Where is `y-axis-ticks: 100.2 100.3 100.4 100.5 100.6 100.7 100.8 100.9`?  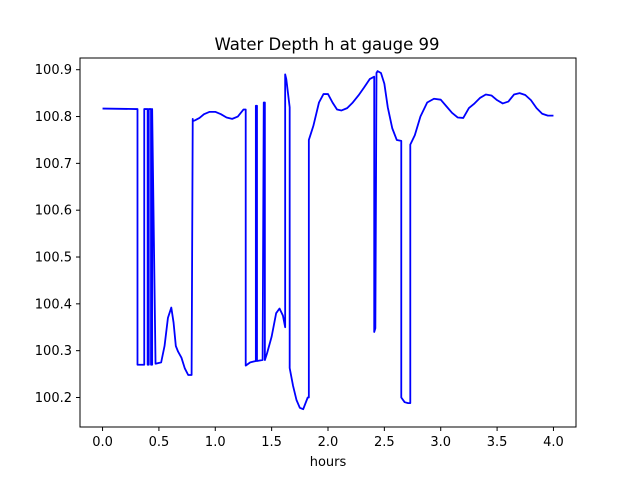
y-axis-ticks: 100.2 100.3 100.4 100.5 100.6 100.7 100.8 100.9 is located at coordinates (57, 234).